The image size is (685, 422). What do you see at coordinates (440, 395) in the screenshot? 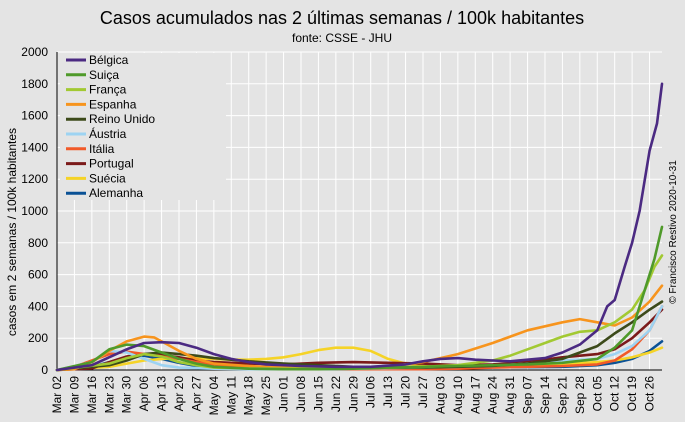
I see `x-tick-label: Aug 03` at bounding box center [440, 395].